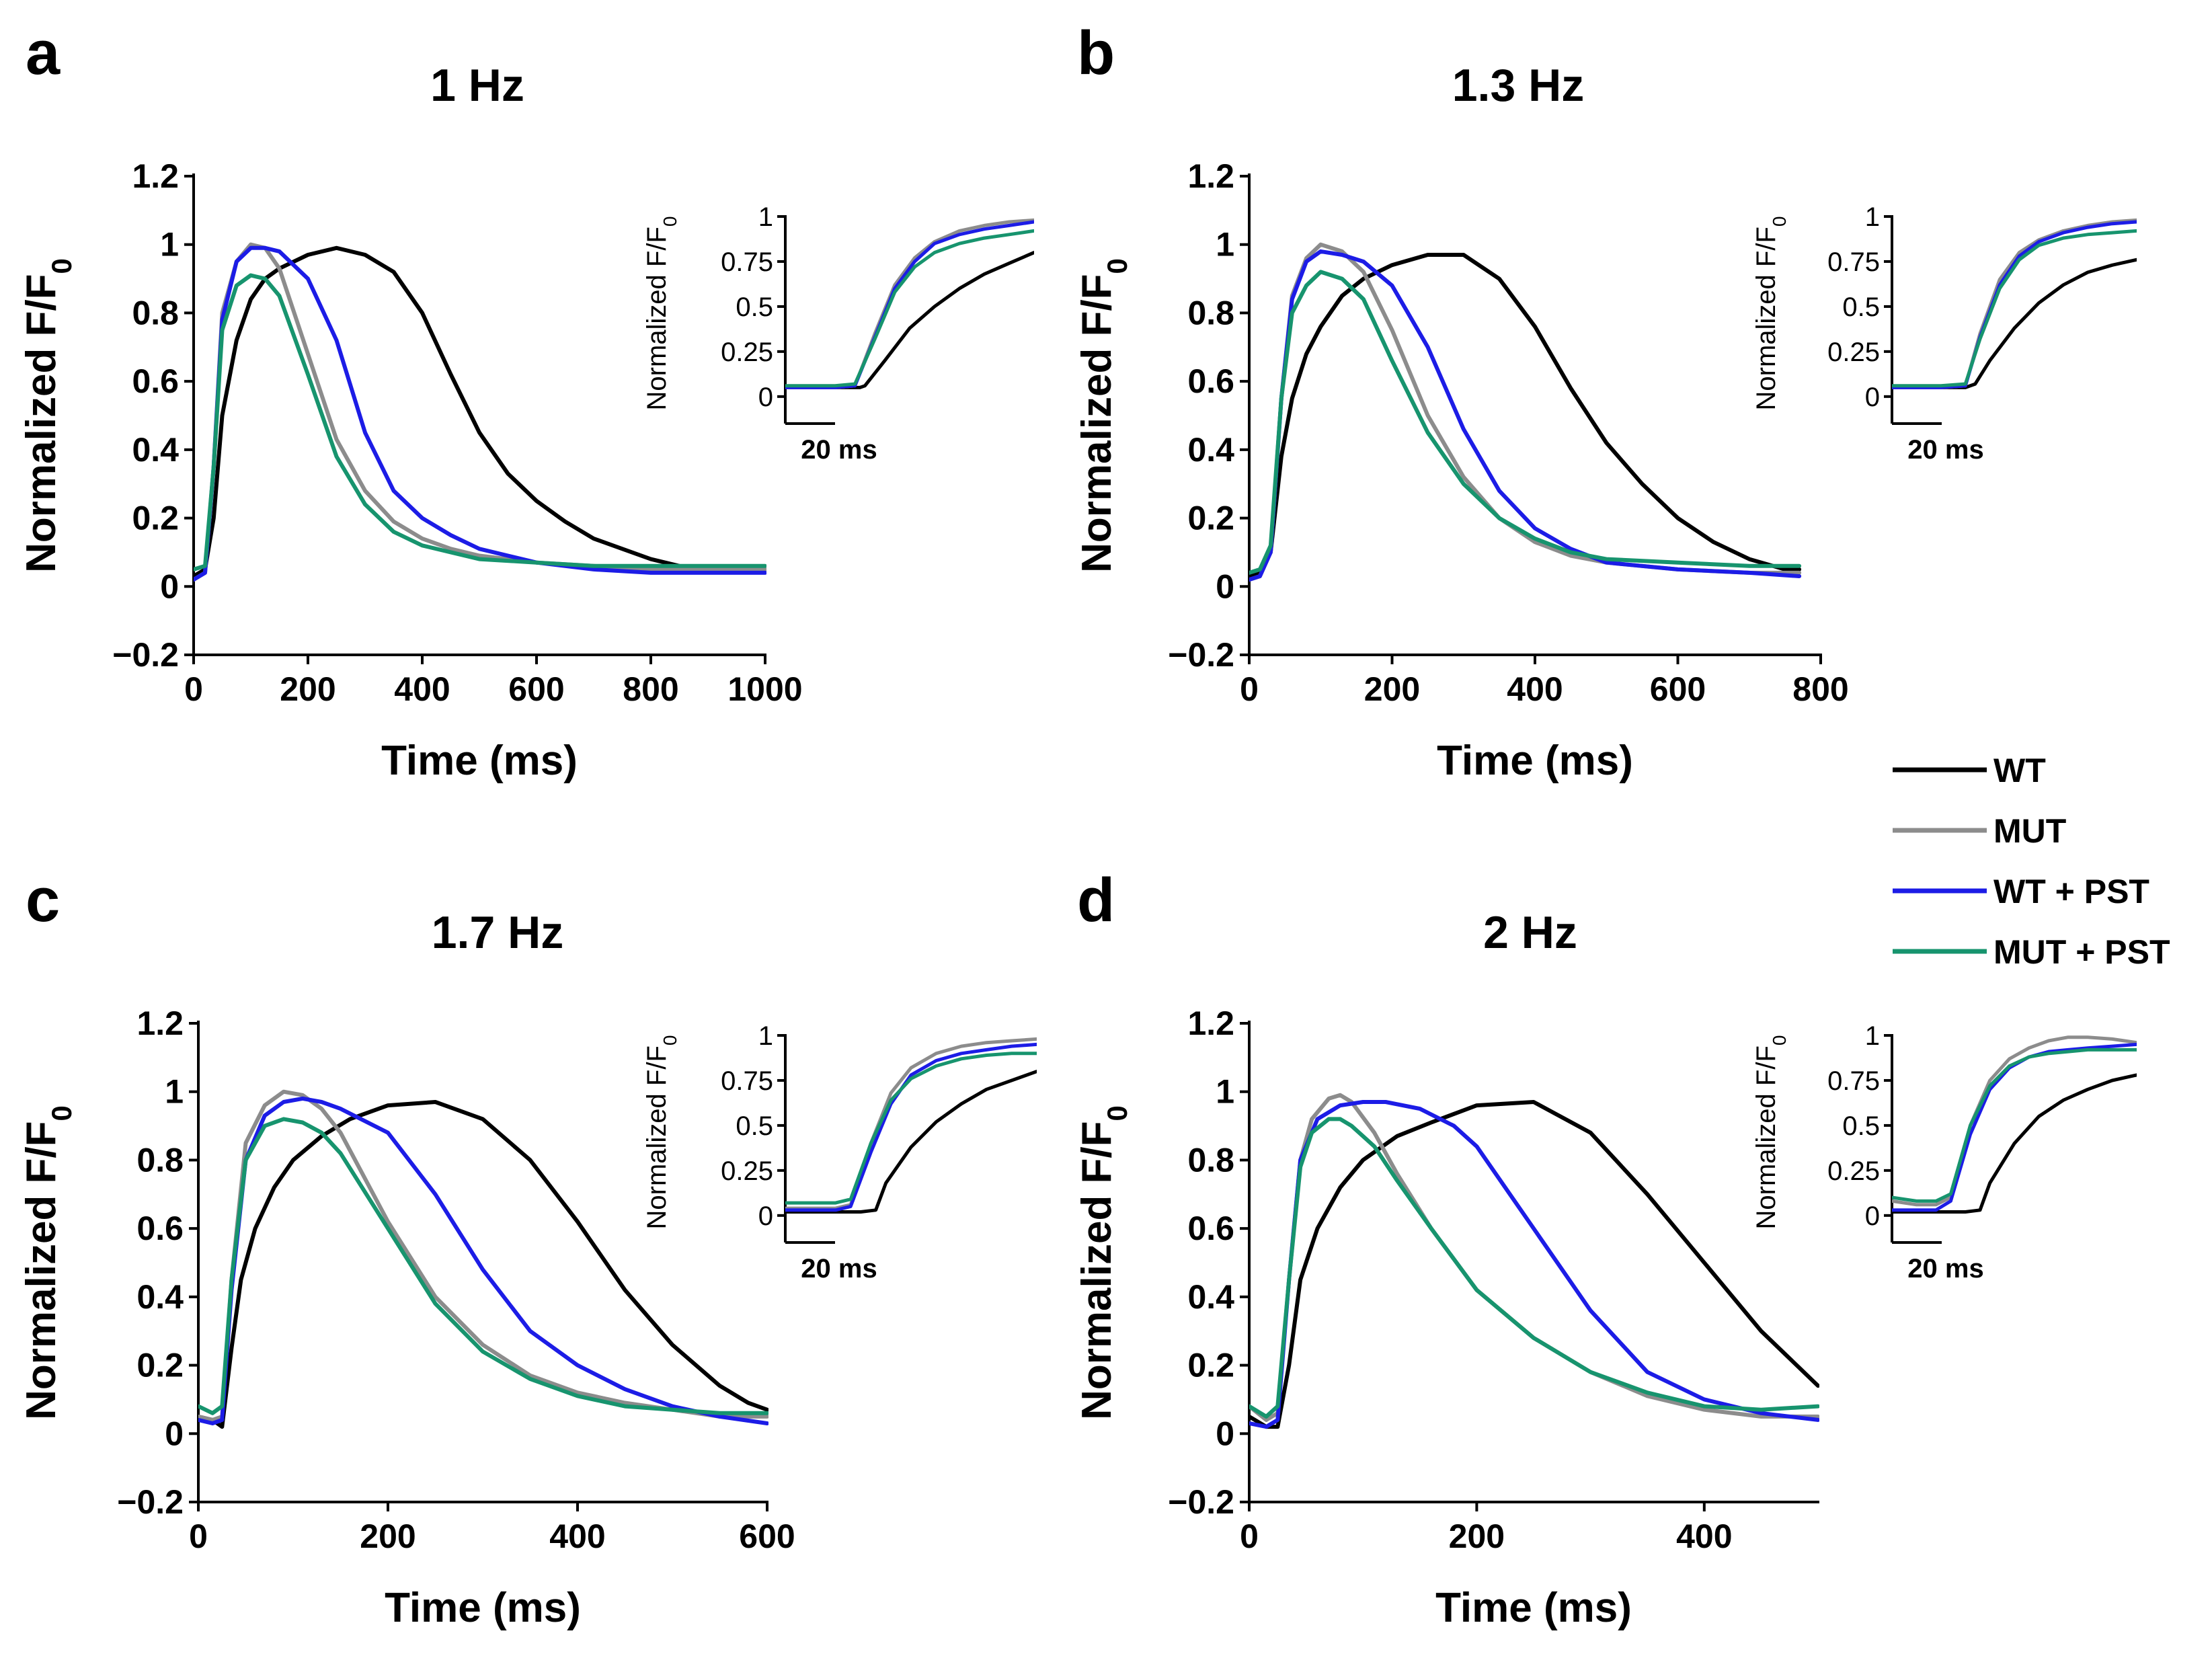 The width and height of the screenshot is (2212, 1658). Describe the element at coordinates (2071, 891) in the screenshot. I see `legend-label: WT + PST` at that location.